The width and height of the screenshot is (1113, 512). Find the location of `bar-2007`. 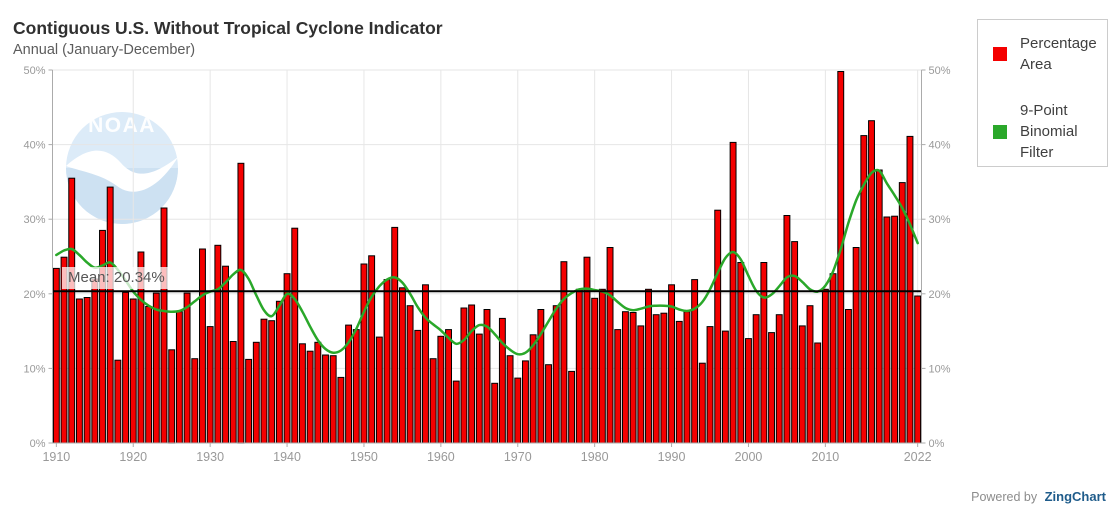

bar-2007 is located at coordinates (802, 384).